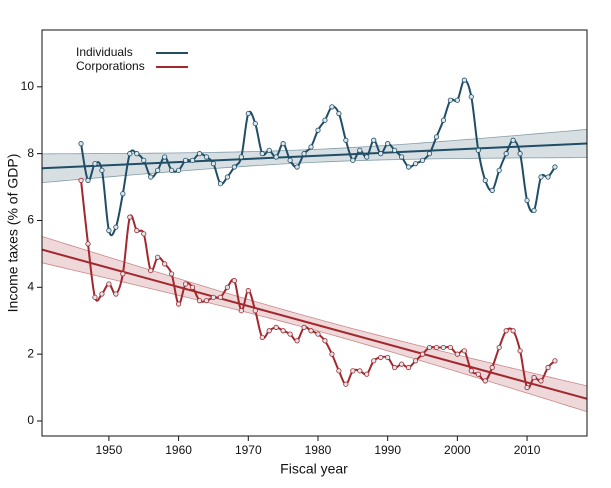 Image resolution: width=611 pixels, height=488 pixels. Describe the element at coordinates (104, 52) in the screenshot. I see `legend-label: Individuals` at that location.